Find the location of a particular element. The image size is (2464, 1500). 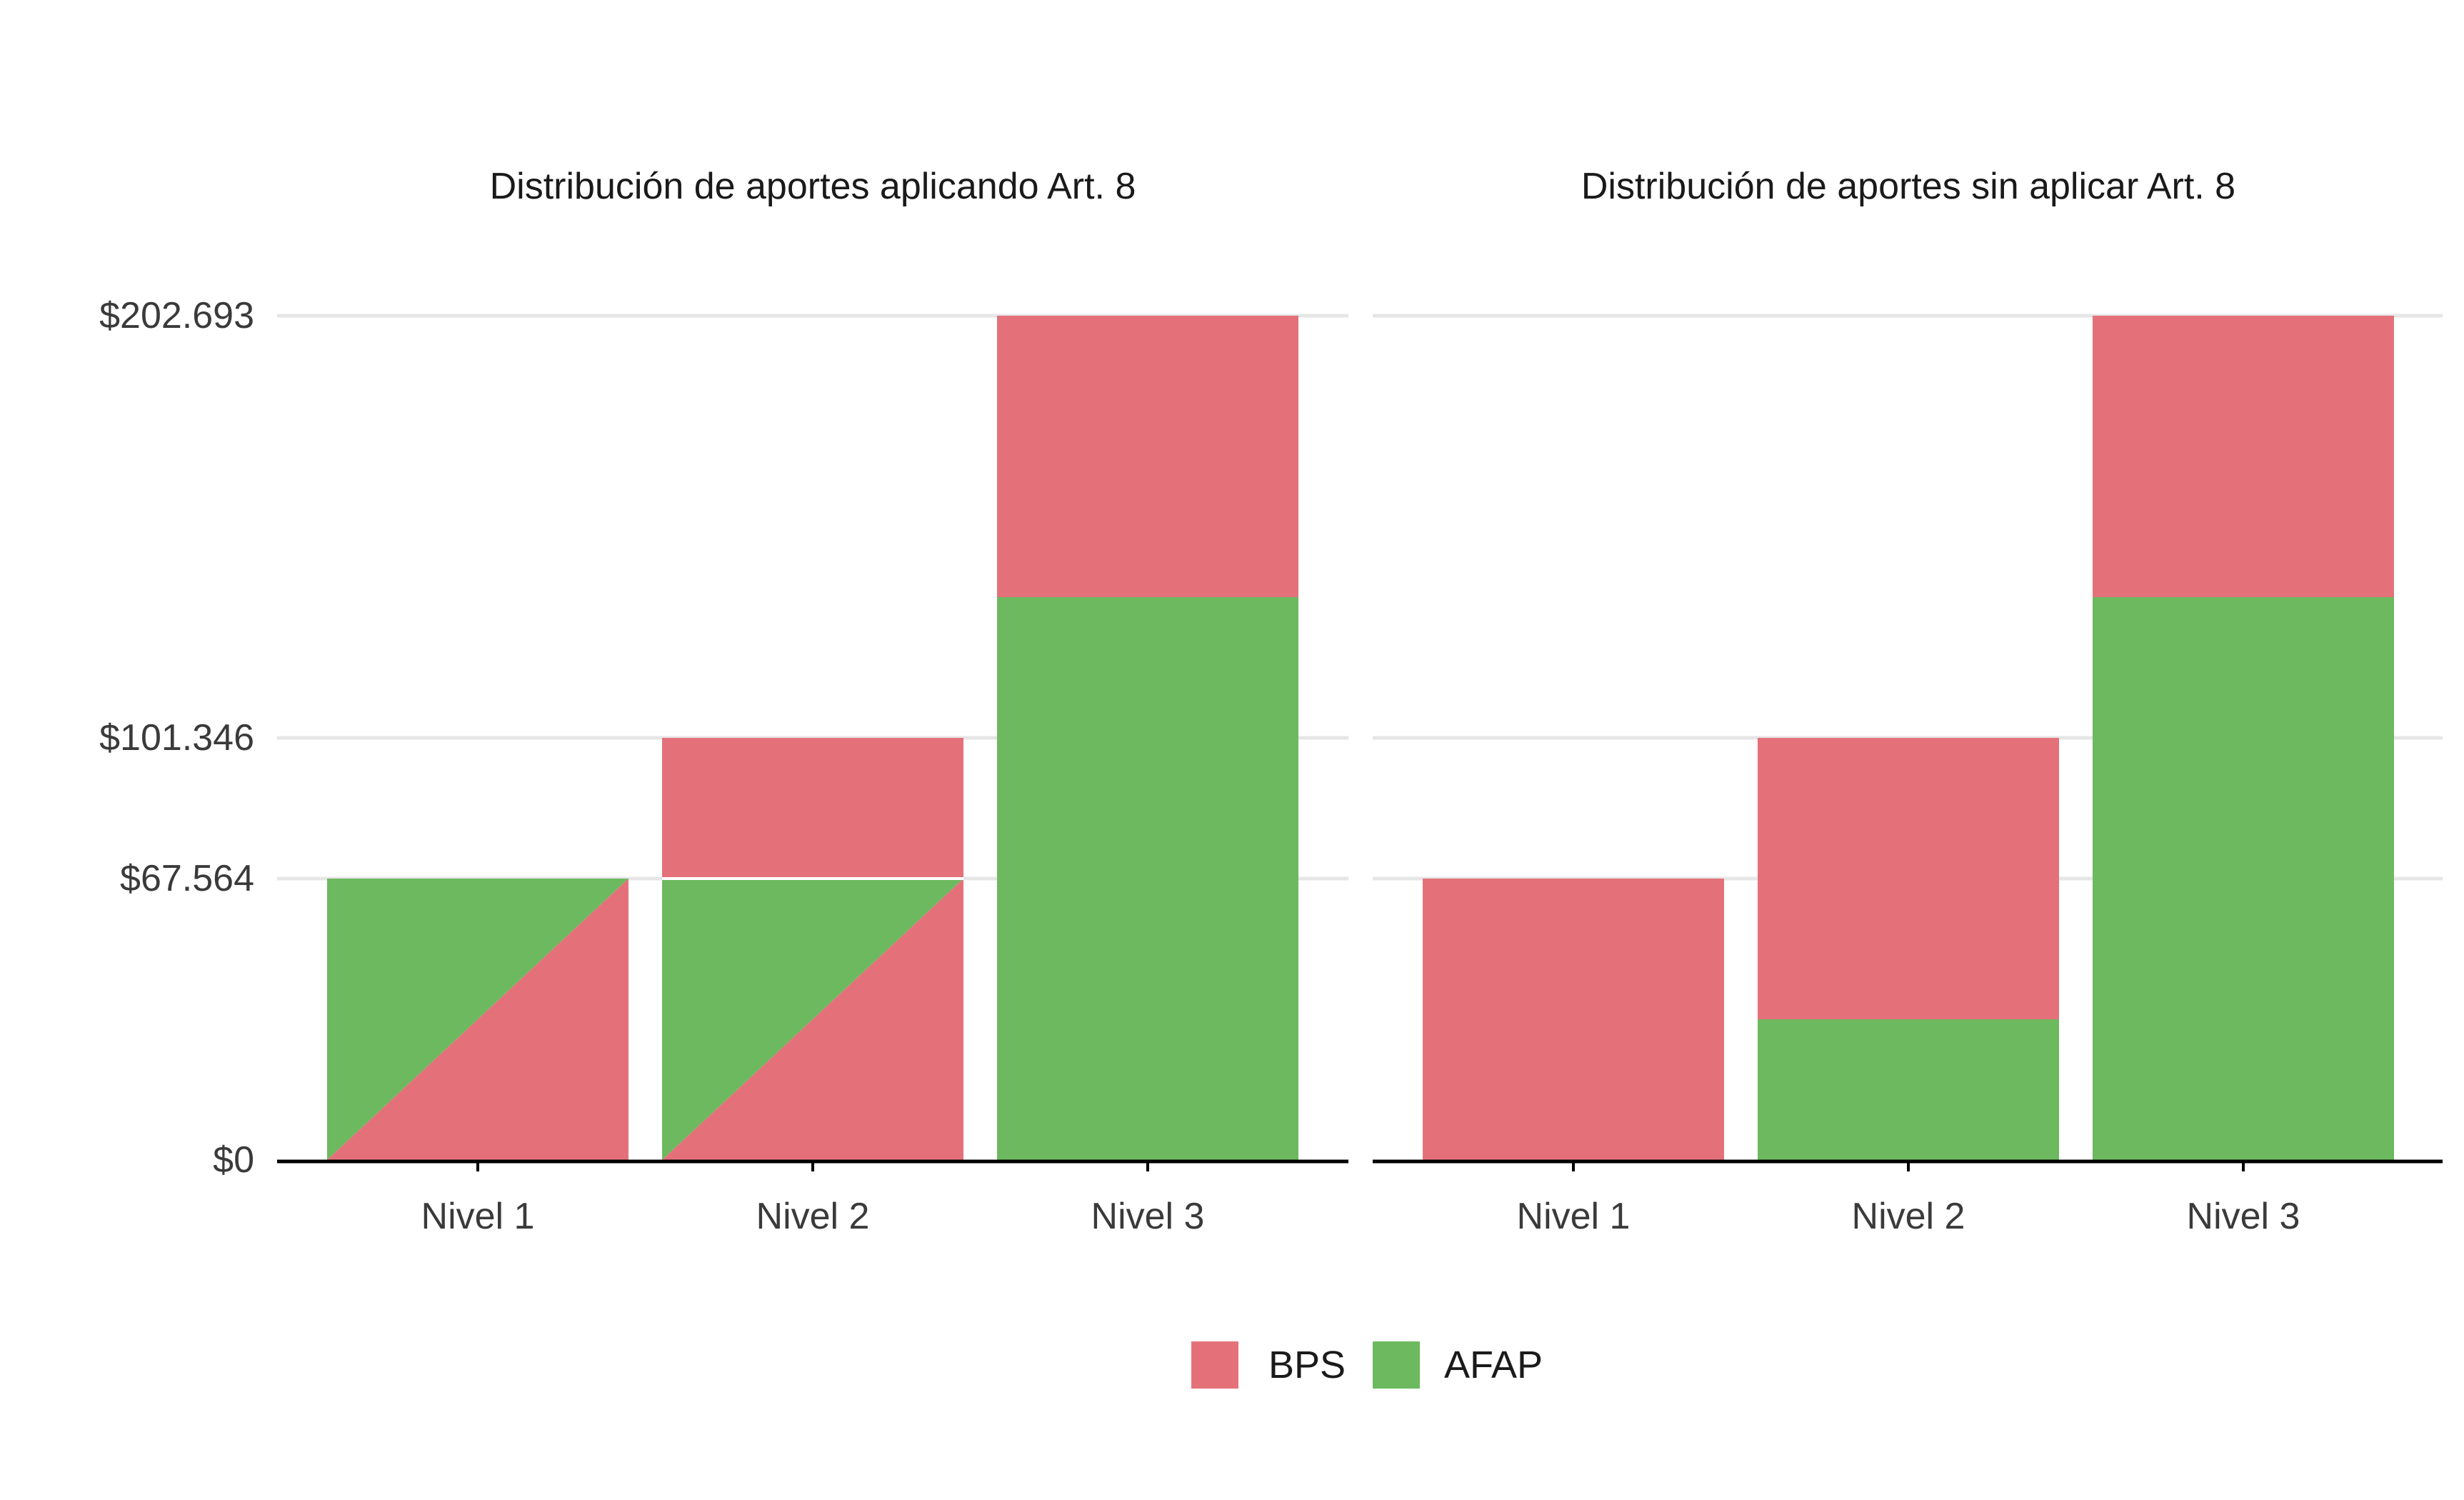

panel-title-1: Distribución de aportes aplicando Art. 8 is located at coordinates (813, 186).